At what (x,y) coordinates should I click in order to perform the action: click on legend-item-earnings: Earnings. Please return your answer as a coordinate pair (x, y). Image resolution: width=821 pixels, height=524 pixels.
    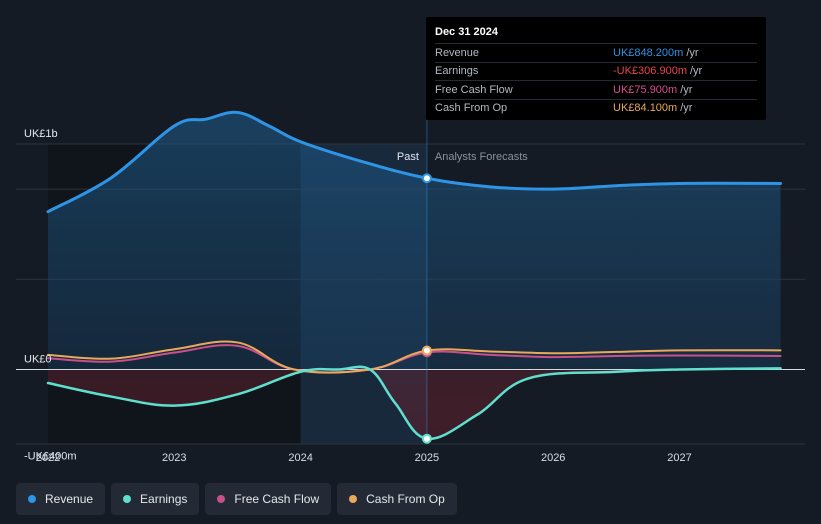
    Looking at the image, I should click on (155, 499).